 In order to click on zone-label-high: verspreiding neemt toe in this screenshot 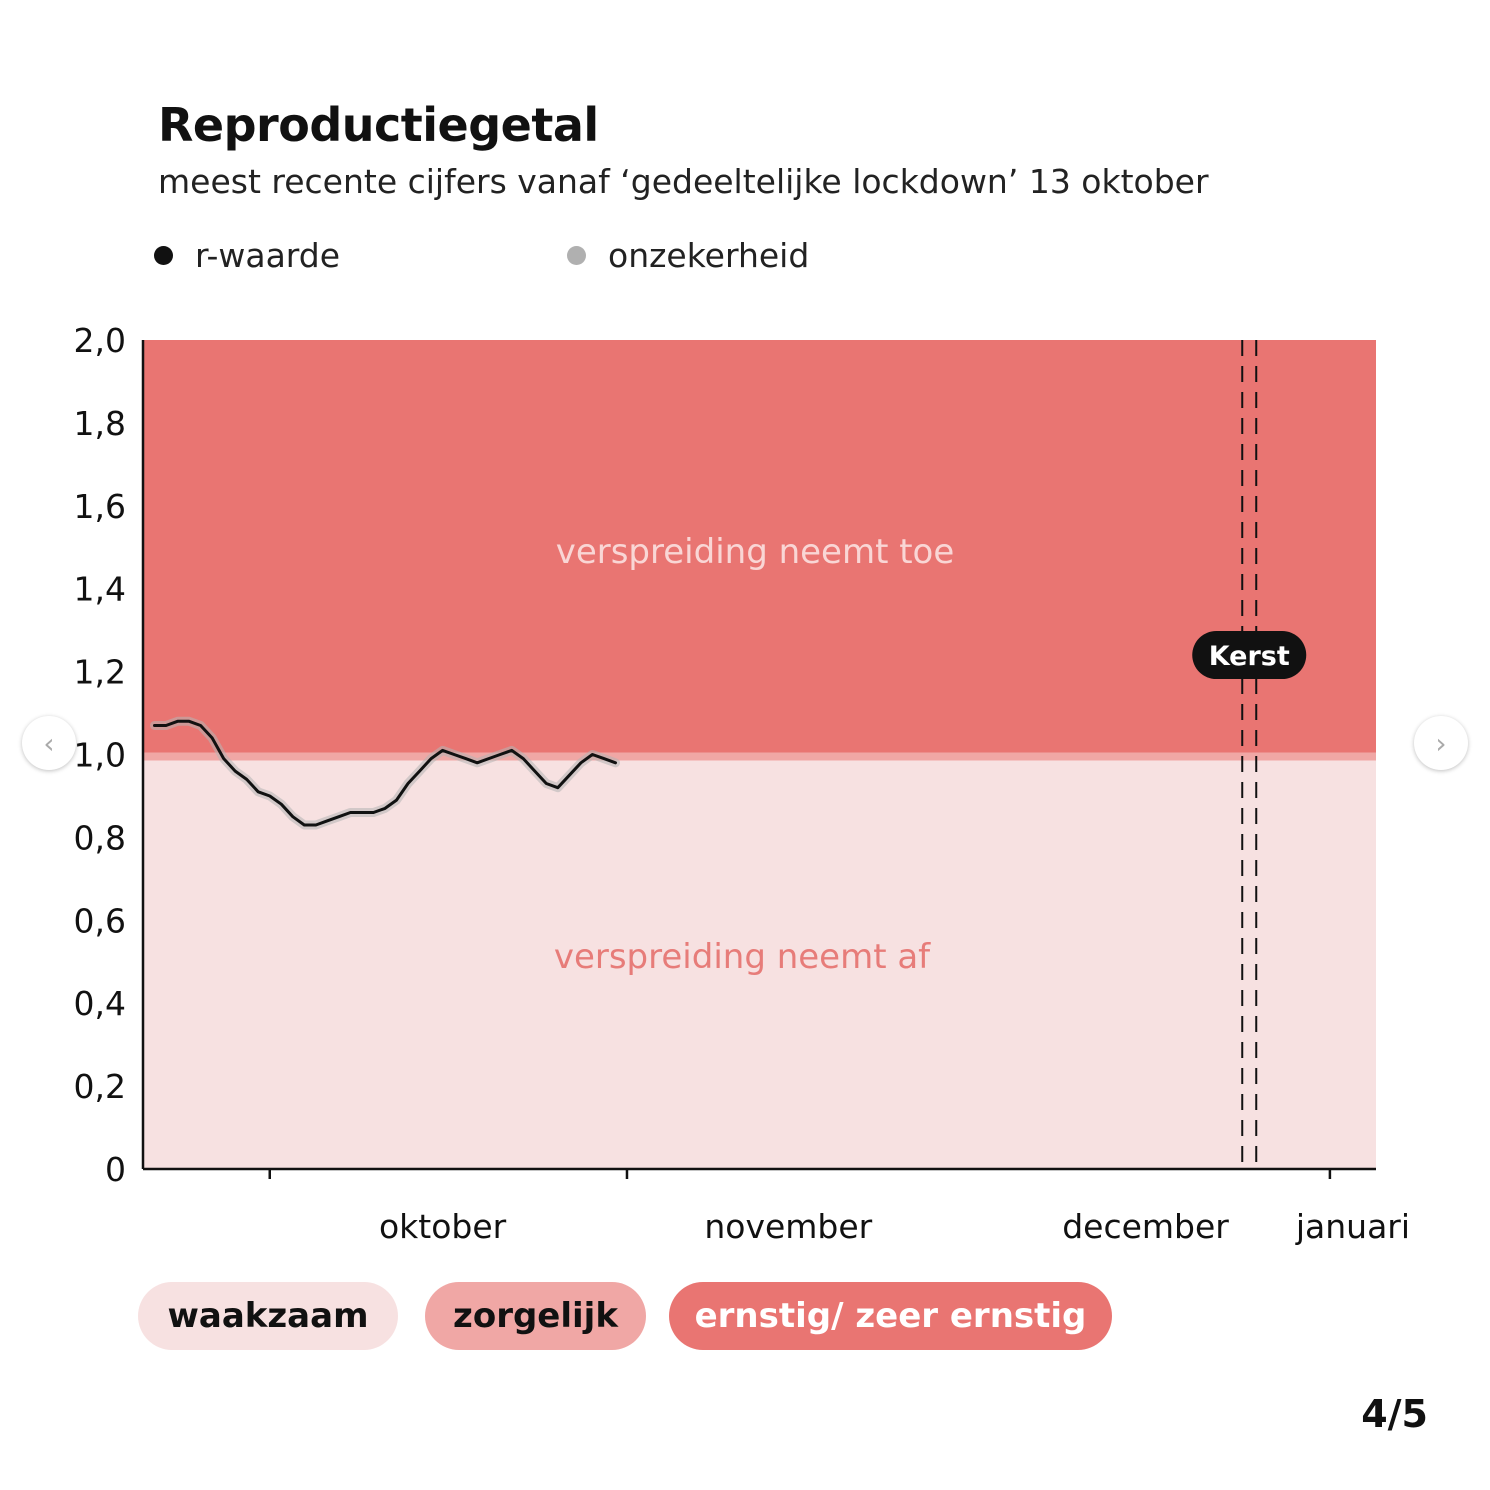, I will do `click(755, 552)`.